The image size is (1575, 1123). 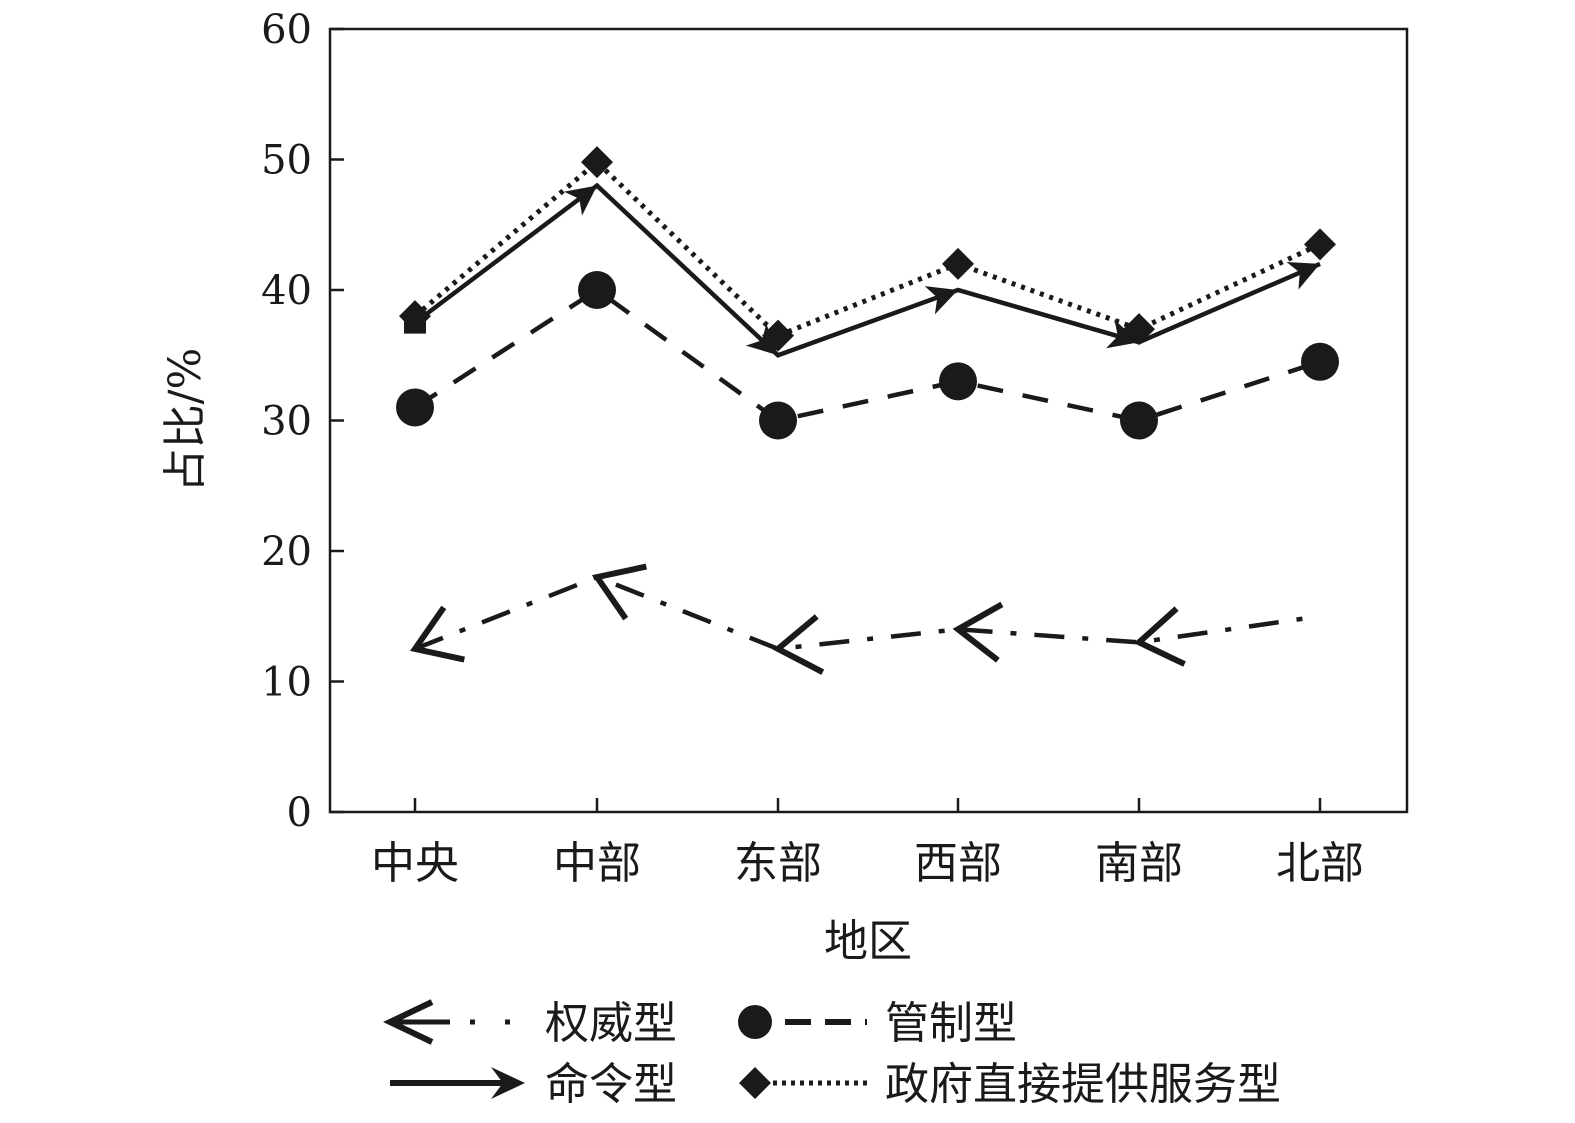 What do you see at coordinates (1083, 1084) in the screenshot?
I see `legend-label: 政府直接提供服务型` at bounding box center [1083, 1084].